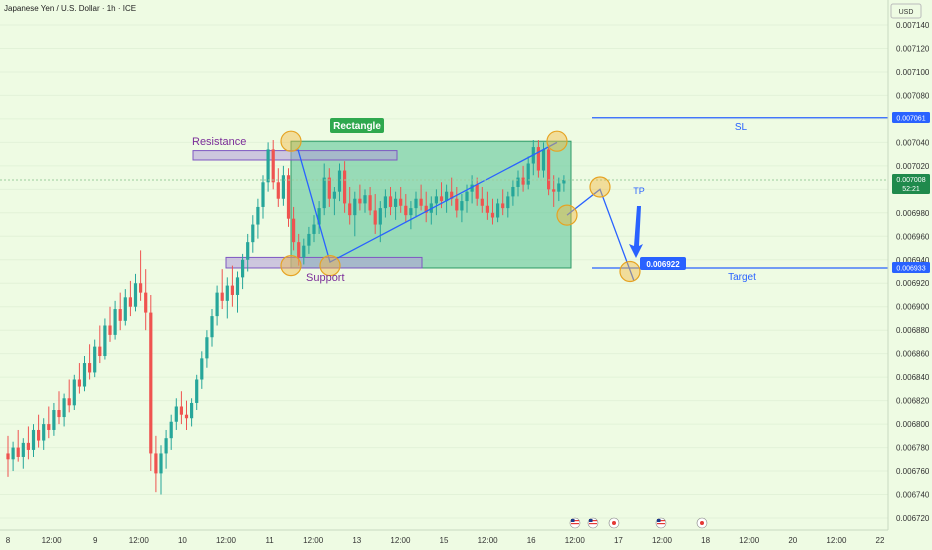 The image size is (932, 550). What do you see at coordinates (913, 166) in the screenshot?
I see `price-tick-label: 0.007020` at bounding box center [913, 166].